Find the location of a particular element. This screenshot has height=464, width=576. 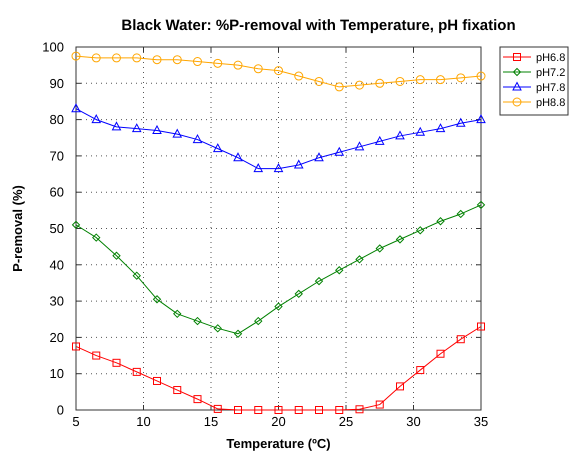

x-tick-label: 35 is located at coordinates (481, 421).